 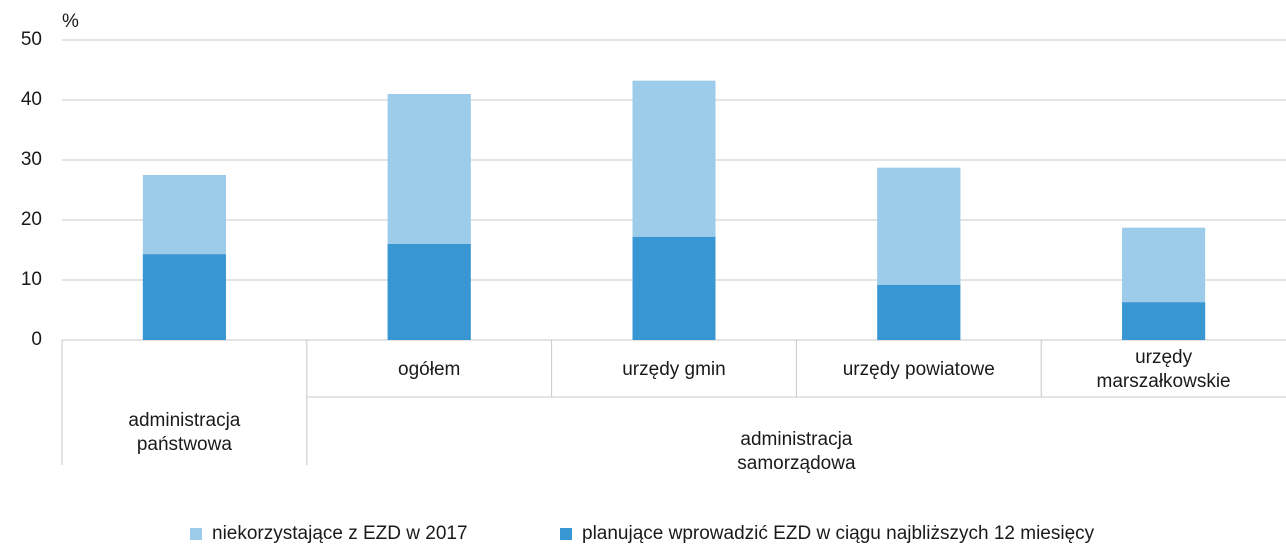 I want to click on x-tick-label: urzędy gmin, so click(x=674, y=370).